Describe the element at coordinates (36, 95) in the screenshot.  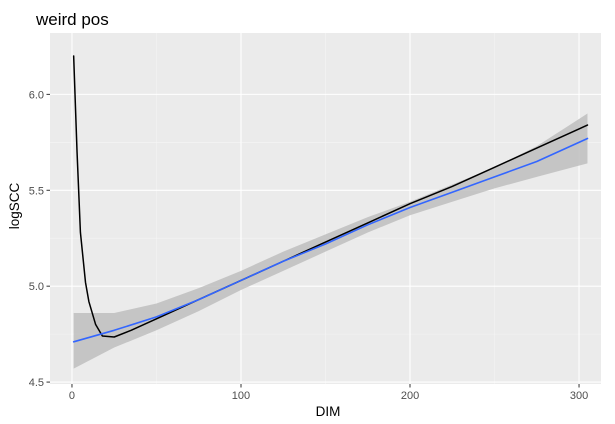
I see `y-tick-label: 6.0` at that location.